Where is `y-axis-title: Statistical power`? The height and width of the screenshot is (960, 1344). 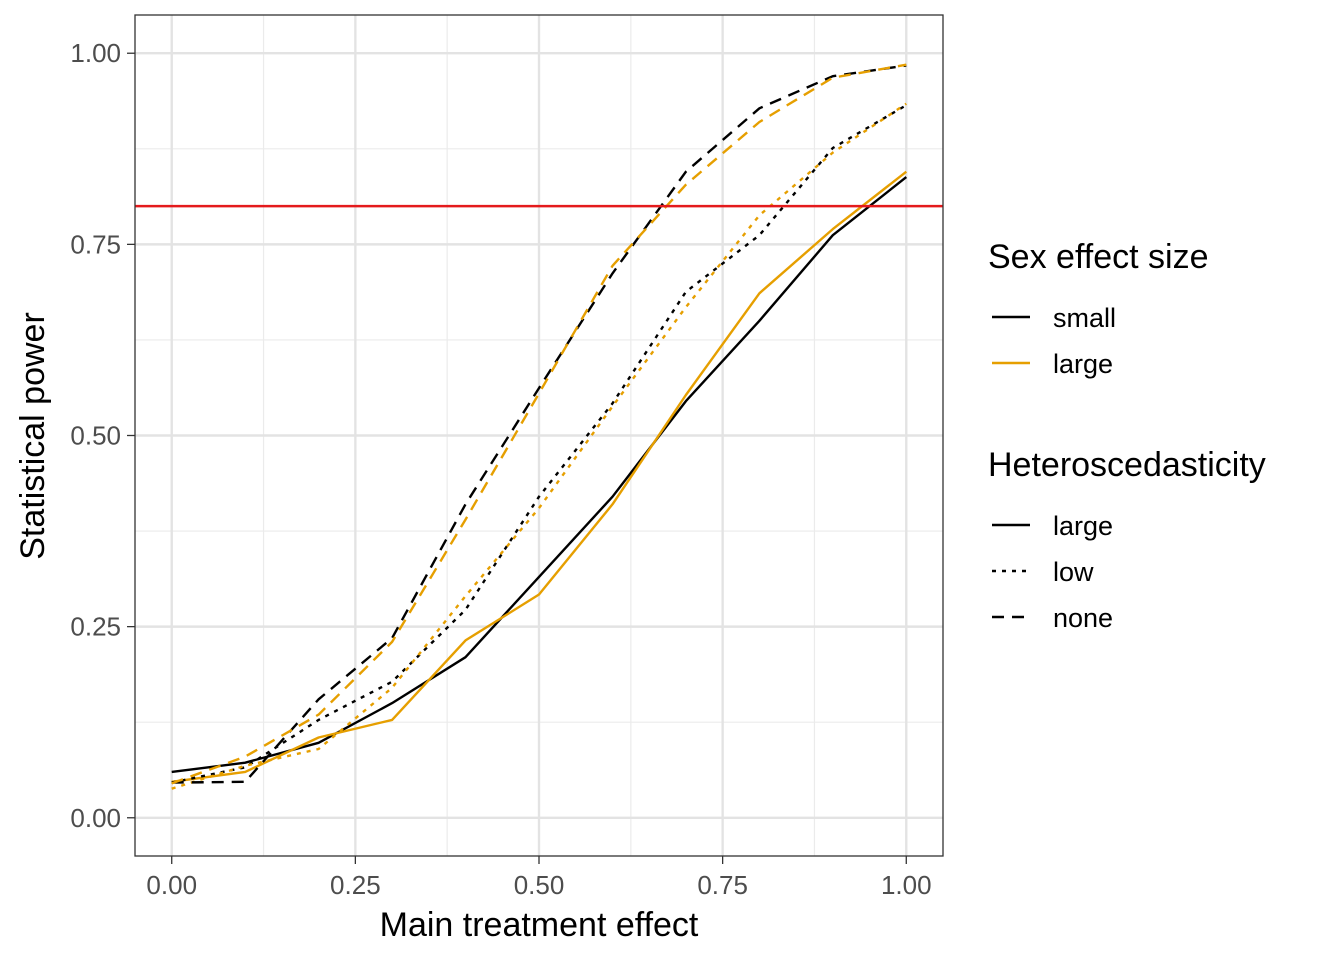 y-axis-title: Statistical power is located at coordinates (33, 436).